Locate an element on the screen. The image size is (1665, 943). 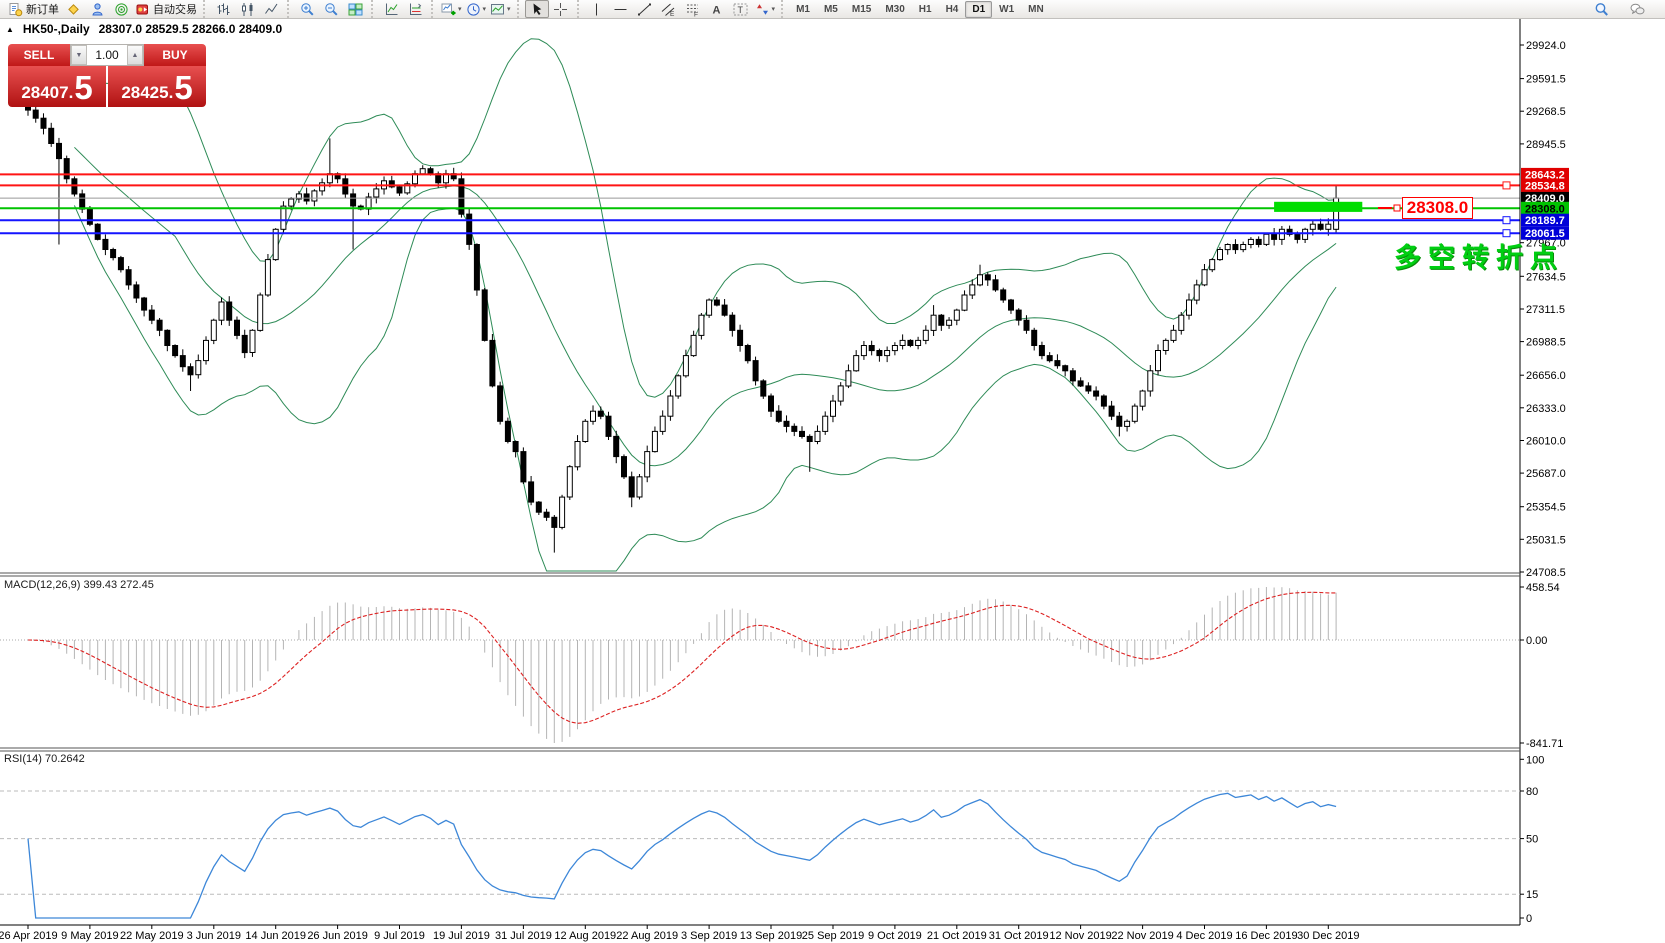
line-chart-button is located at coordinates (271, 9).